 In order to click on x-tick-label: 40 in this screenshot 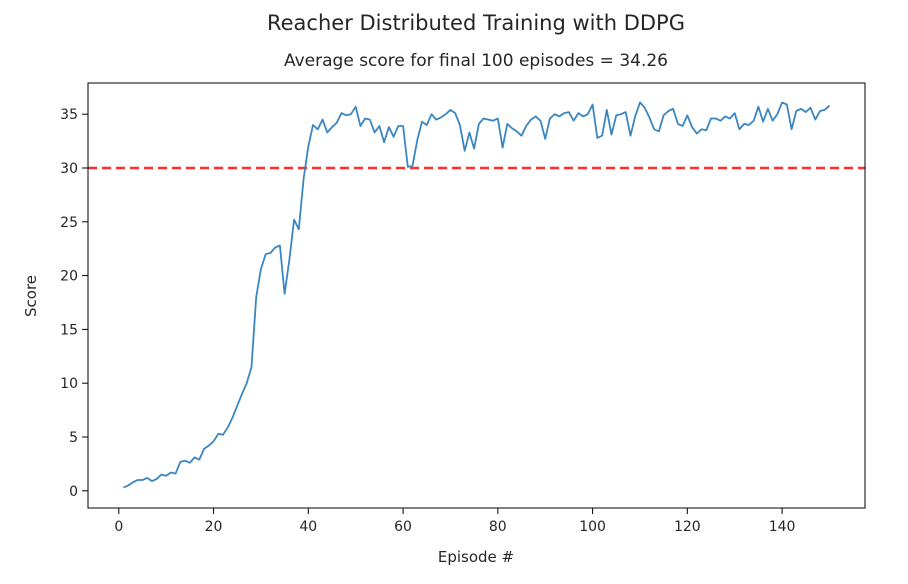, I will do `click(308, 527)`.